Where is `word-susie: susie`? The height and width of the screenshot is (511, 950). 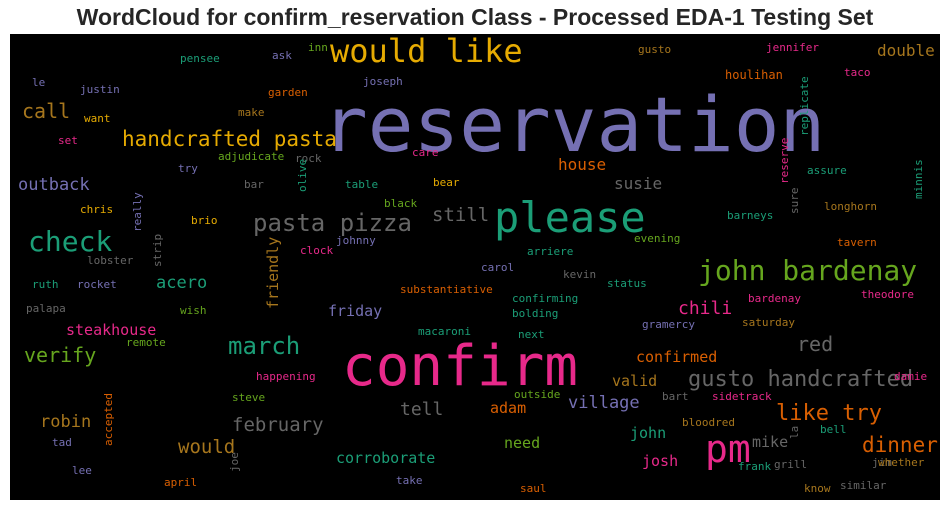 word-susie: susie is located at coordinates (638, 183).